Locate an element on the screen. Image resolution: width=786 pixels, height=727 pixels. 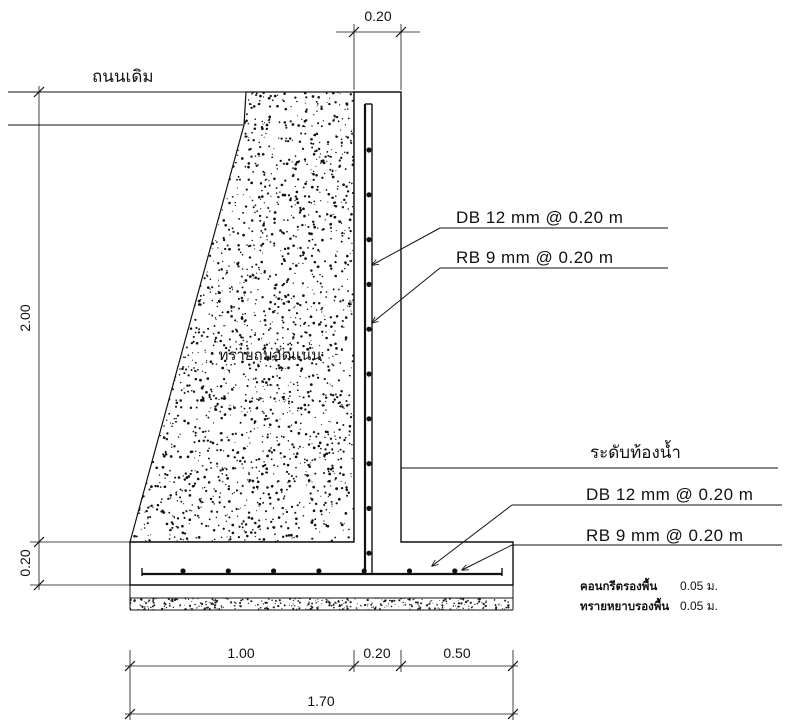
lean-concrete-note: คอนกรีตรองพื้น is located at coordinates (618, 585).